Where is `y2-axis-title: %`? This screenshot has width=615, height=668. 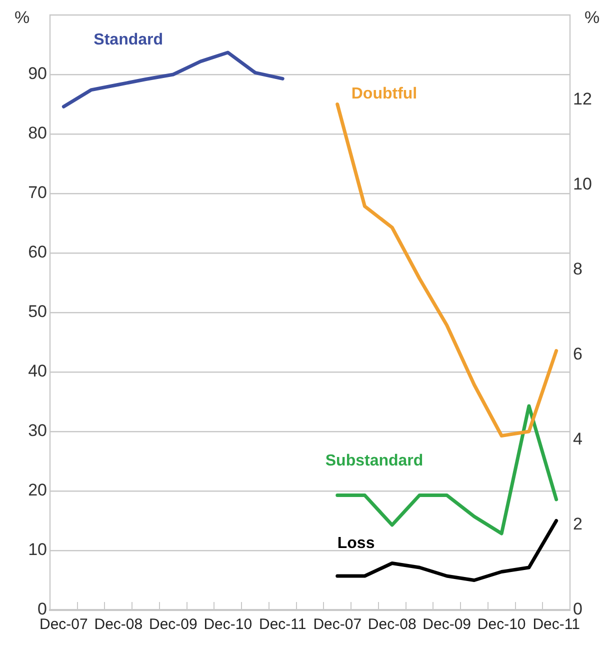 y2-axis-title: % is located at coordinates (592, 17).